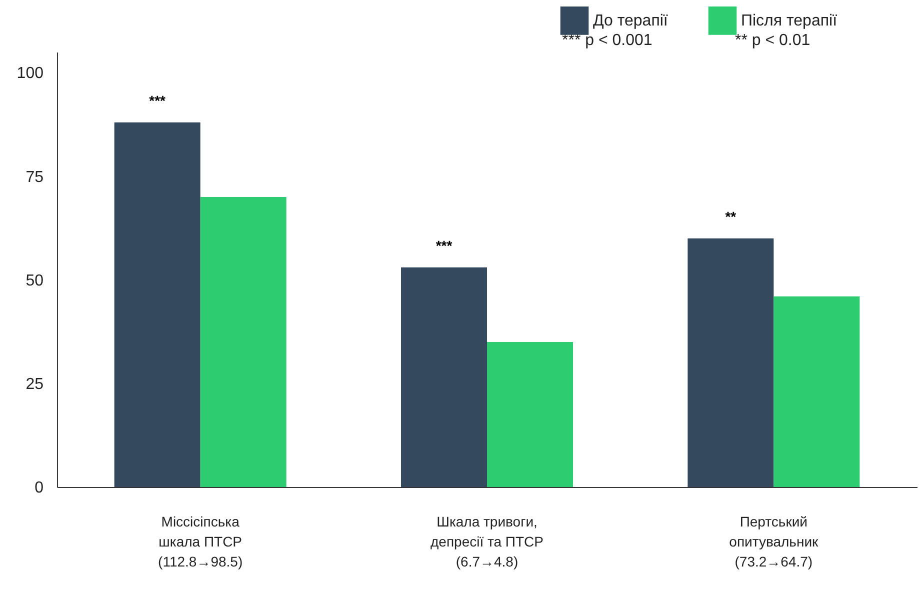 The image size is (919, 595). I want to click on x-tick-label: Шкала тривоги, депресії та ПТСР (6.7→4.8), so click(487, 542).